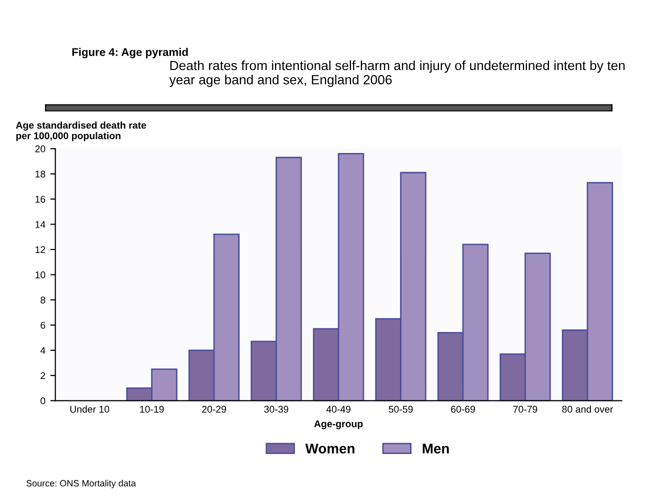  Describe the element at coordinates (90, 409) in the screenshot. I see `x-tick-label: Under 10` at that location.